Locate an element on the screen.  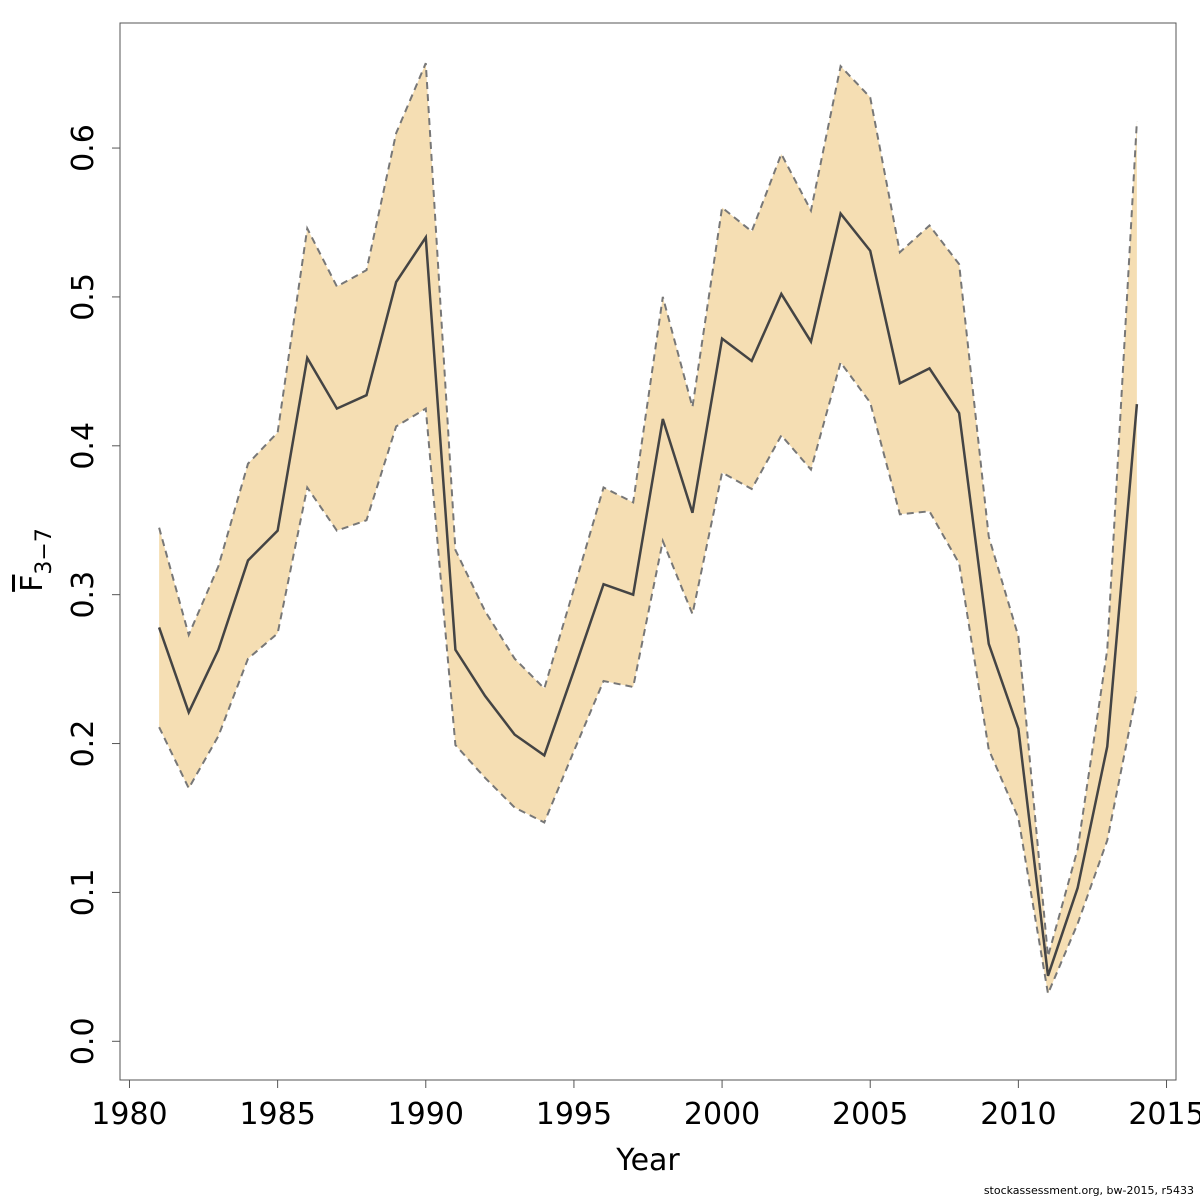
x-tick-label: 2000 is located at coordinates (722, 1114).